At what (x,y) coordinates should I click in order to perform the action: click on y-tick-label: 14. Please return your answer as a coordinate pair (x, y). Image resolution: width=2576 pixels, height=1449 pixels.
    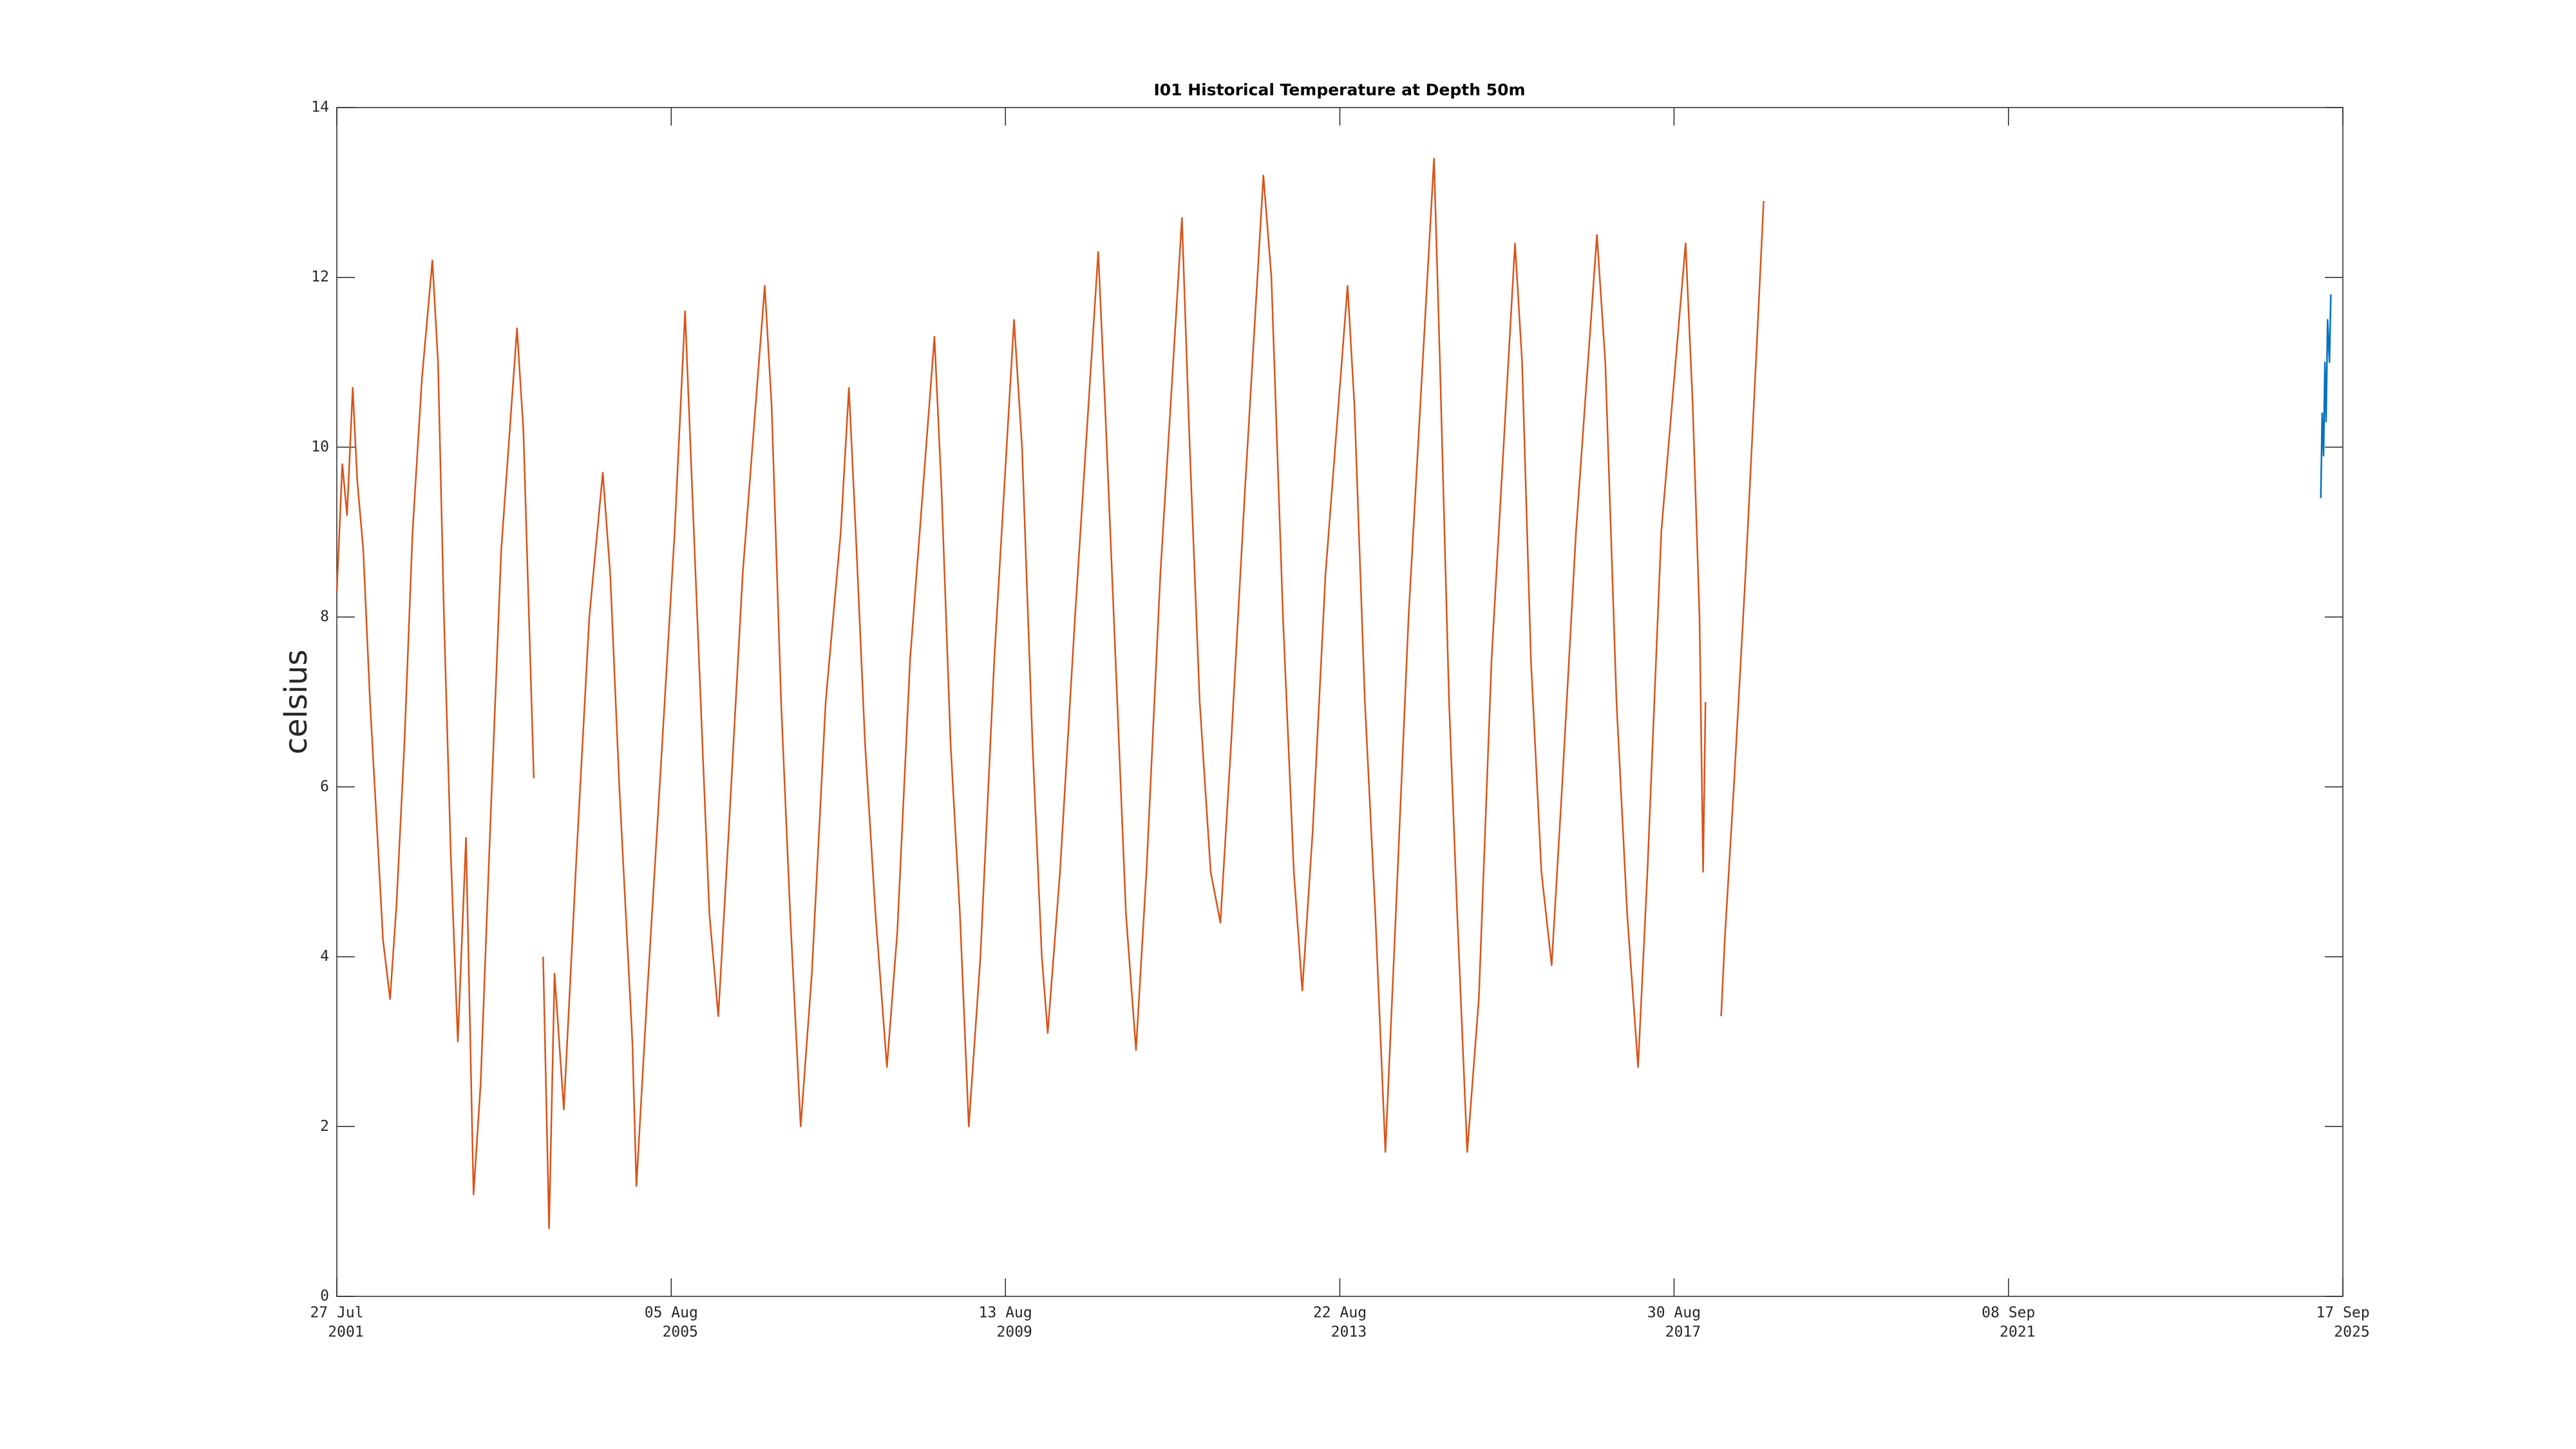
    Looking at the image, I should click on (320, 108).